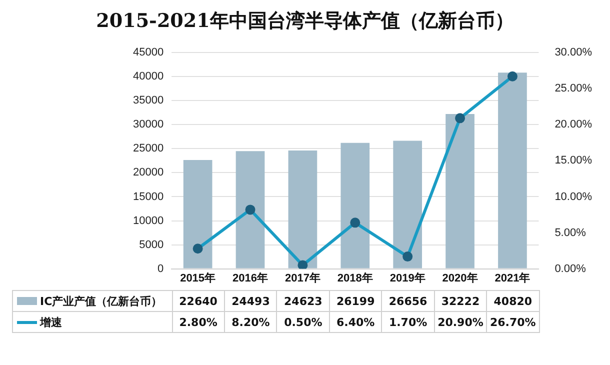 This screenshot has width=610, height=365. I want to click on y-tick-label: 30000, so click(148, 124).